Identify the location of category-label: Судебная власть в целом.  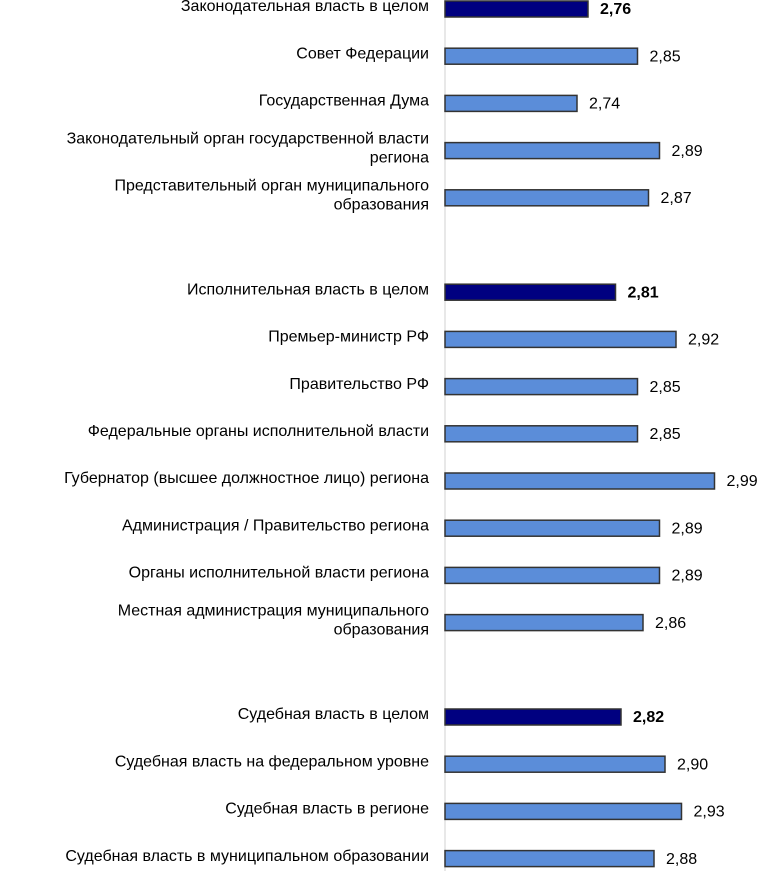
(333, 714).